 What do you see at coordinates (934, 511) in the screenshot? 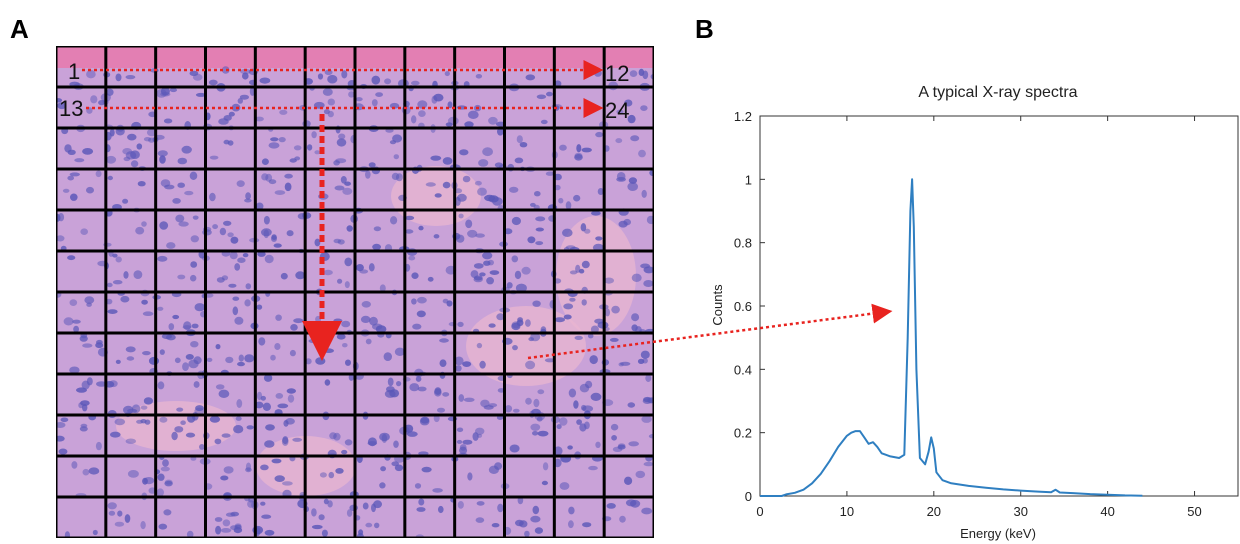
I see `x-tick-label: 20` at bounding box center [934, 511].